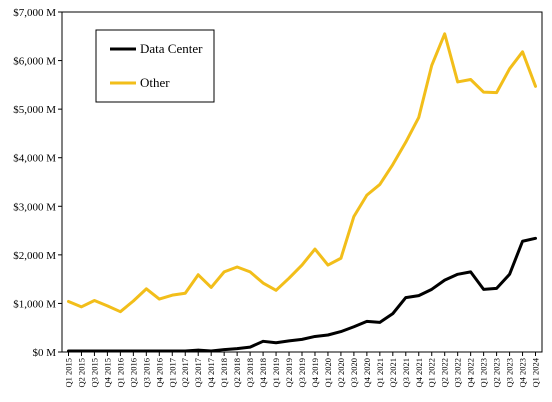  What do you see at coordinates (34, 256) in the screenshot?
I see `y-tick-label: $2,000 M` at bounding box center [34, 256].